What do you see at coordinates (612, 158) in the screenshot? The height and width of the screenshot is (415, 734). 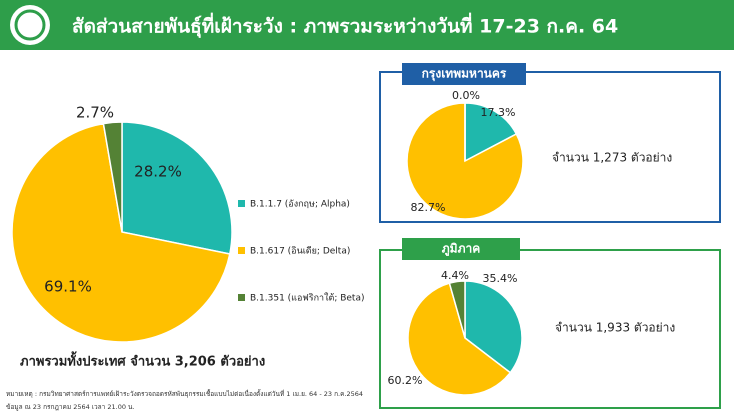 I see `sample-count: จำนวน 1,273 ตัวอย่าง` at bounding box center [612, 158].